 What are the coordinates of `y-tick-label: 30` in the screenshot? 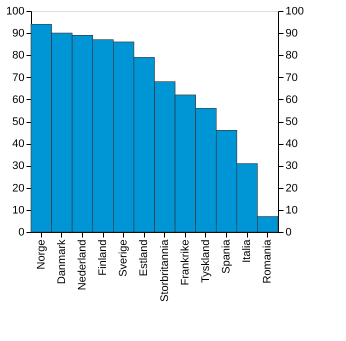 It's located at (18, 166).